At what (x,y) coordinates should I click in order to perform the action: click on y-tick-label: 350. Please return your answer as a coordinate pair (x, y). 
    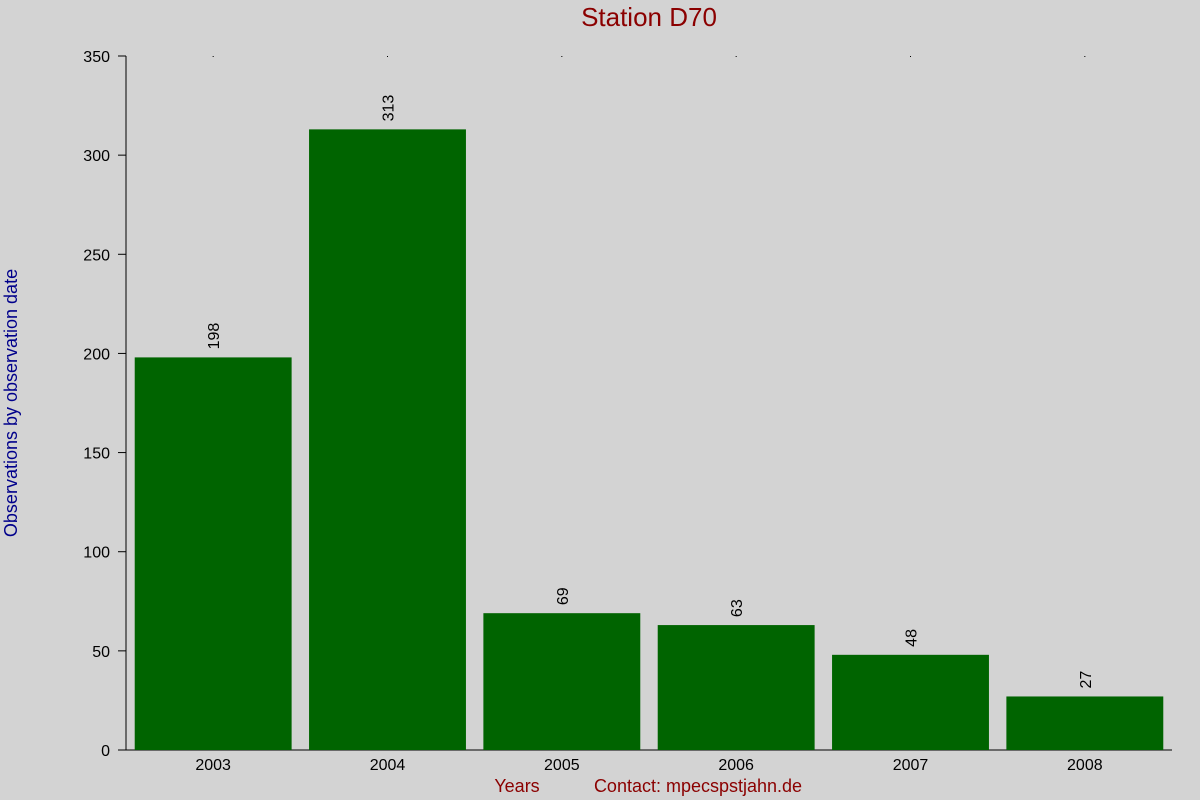
    Looking at the image, I should click on (96, 57).